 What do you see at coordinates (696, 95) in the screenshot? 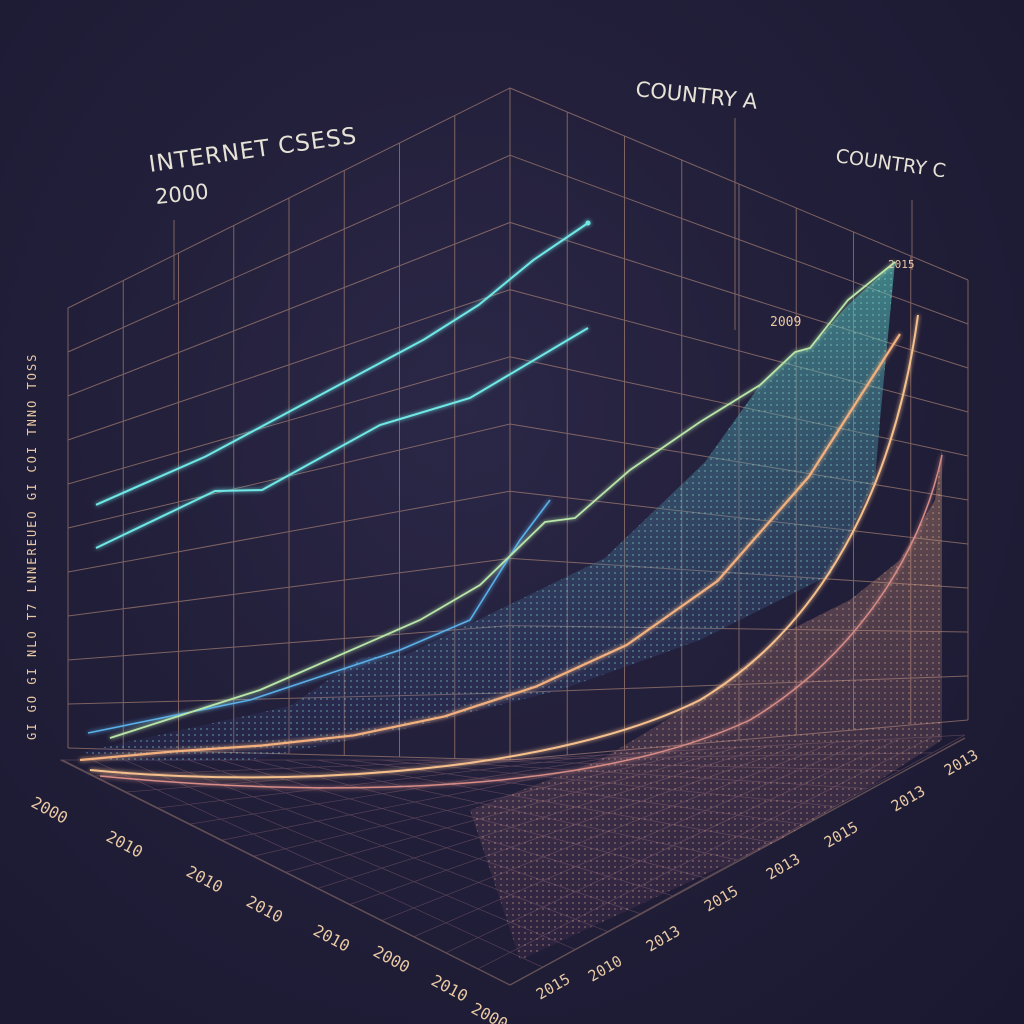
I see `series-label-country-a: COUNTRY A` at bounding box center [696, 95].